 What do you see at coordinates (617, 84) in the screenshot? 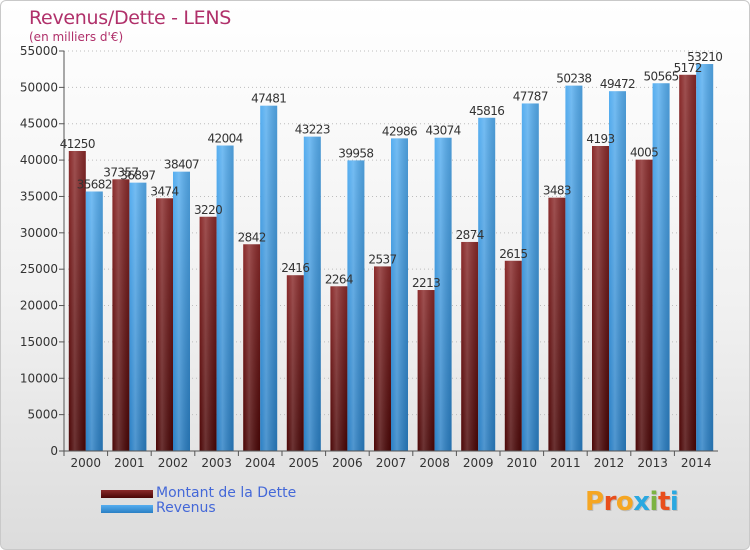
I see `data-label: 49472` at bounding box center [617, 84].